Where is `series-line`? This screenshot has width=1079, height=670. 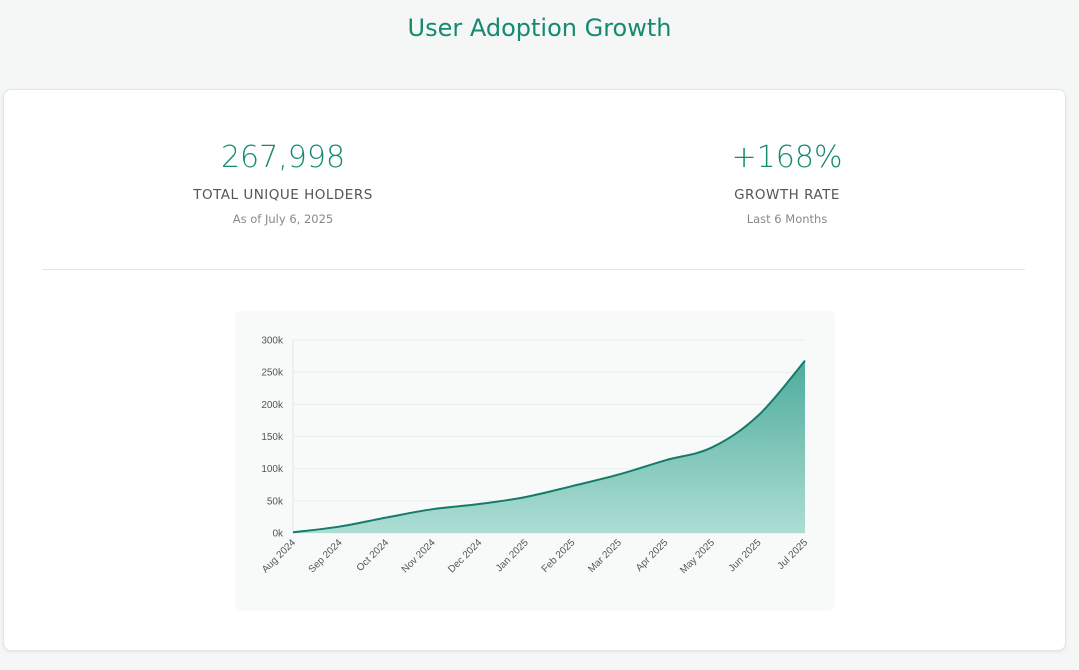
series-line is located at coordinates (549, 446).